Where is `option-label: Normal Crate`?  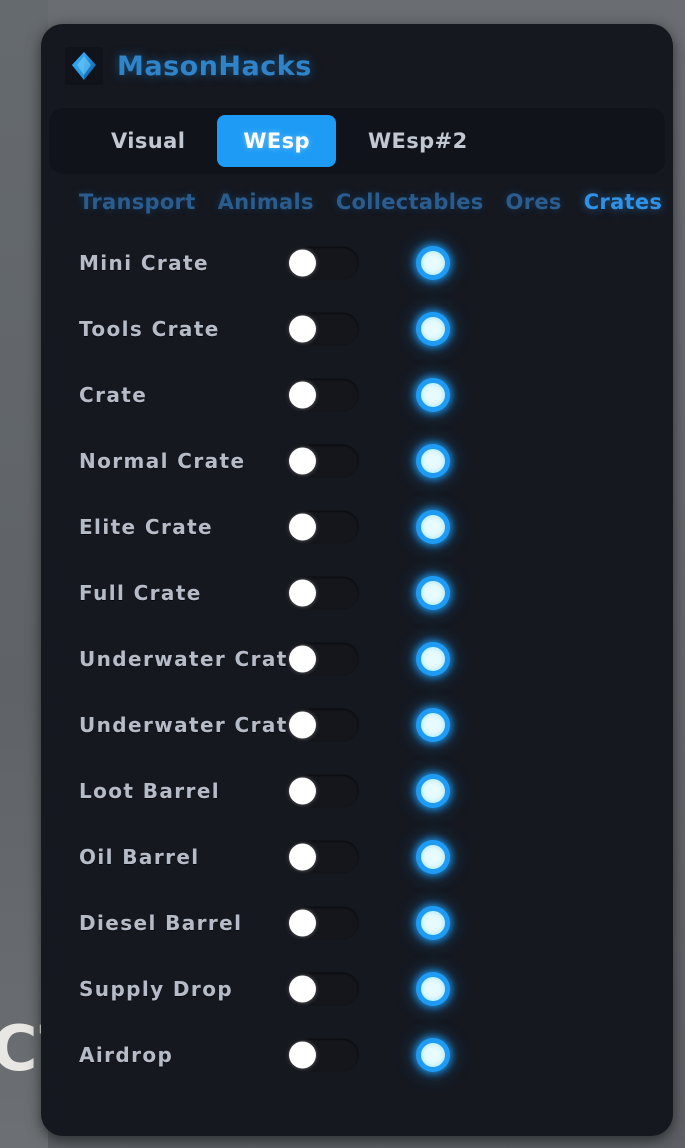 option-label: Normal Crate is located at coordinates (162, 461).